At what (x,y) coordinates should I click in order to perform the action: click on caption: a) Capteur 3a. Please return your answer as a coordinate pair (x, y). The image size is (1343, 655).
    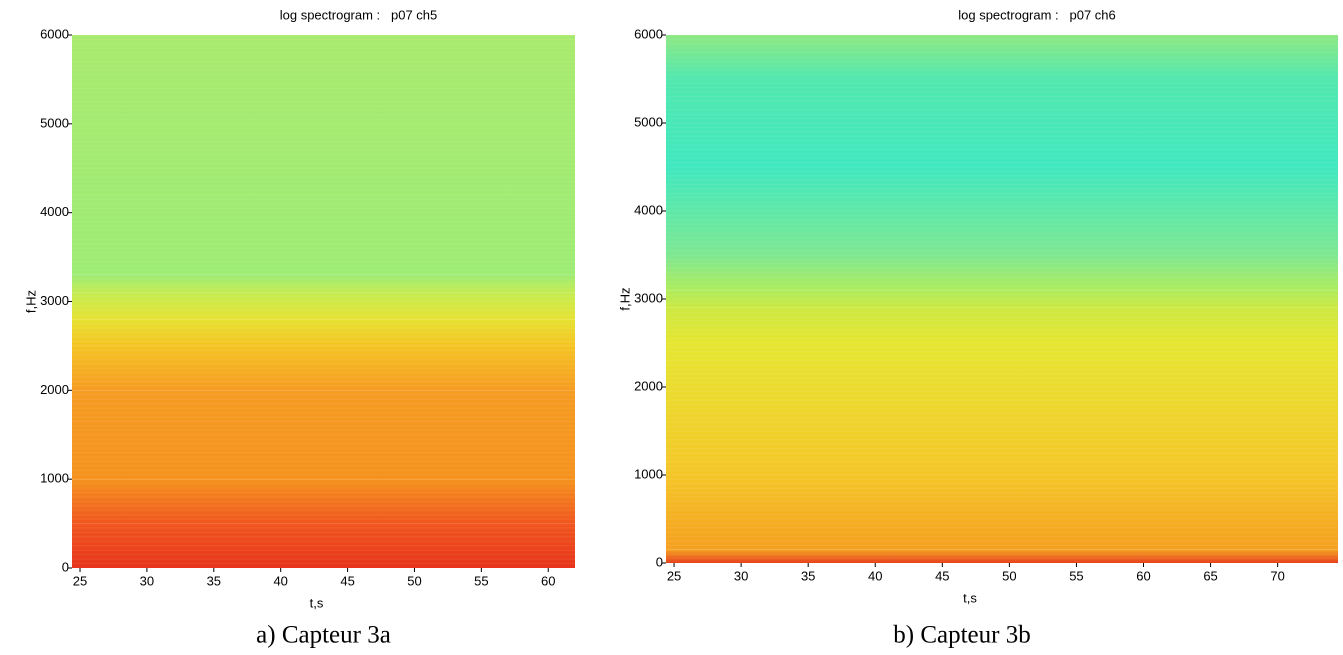
    Looking at the image, I should click on (323, 635).